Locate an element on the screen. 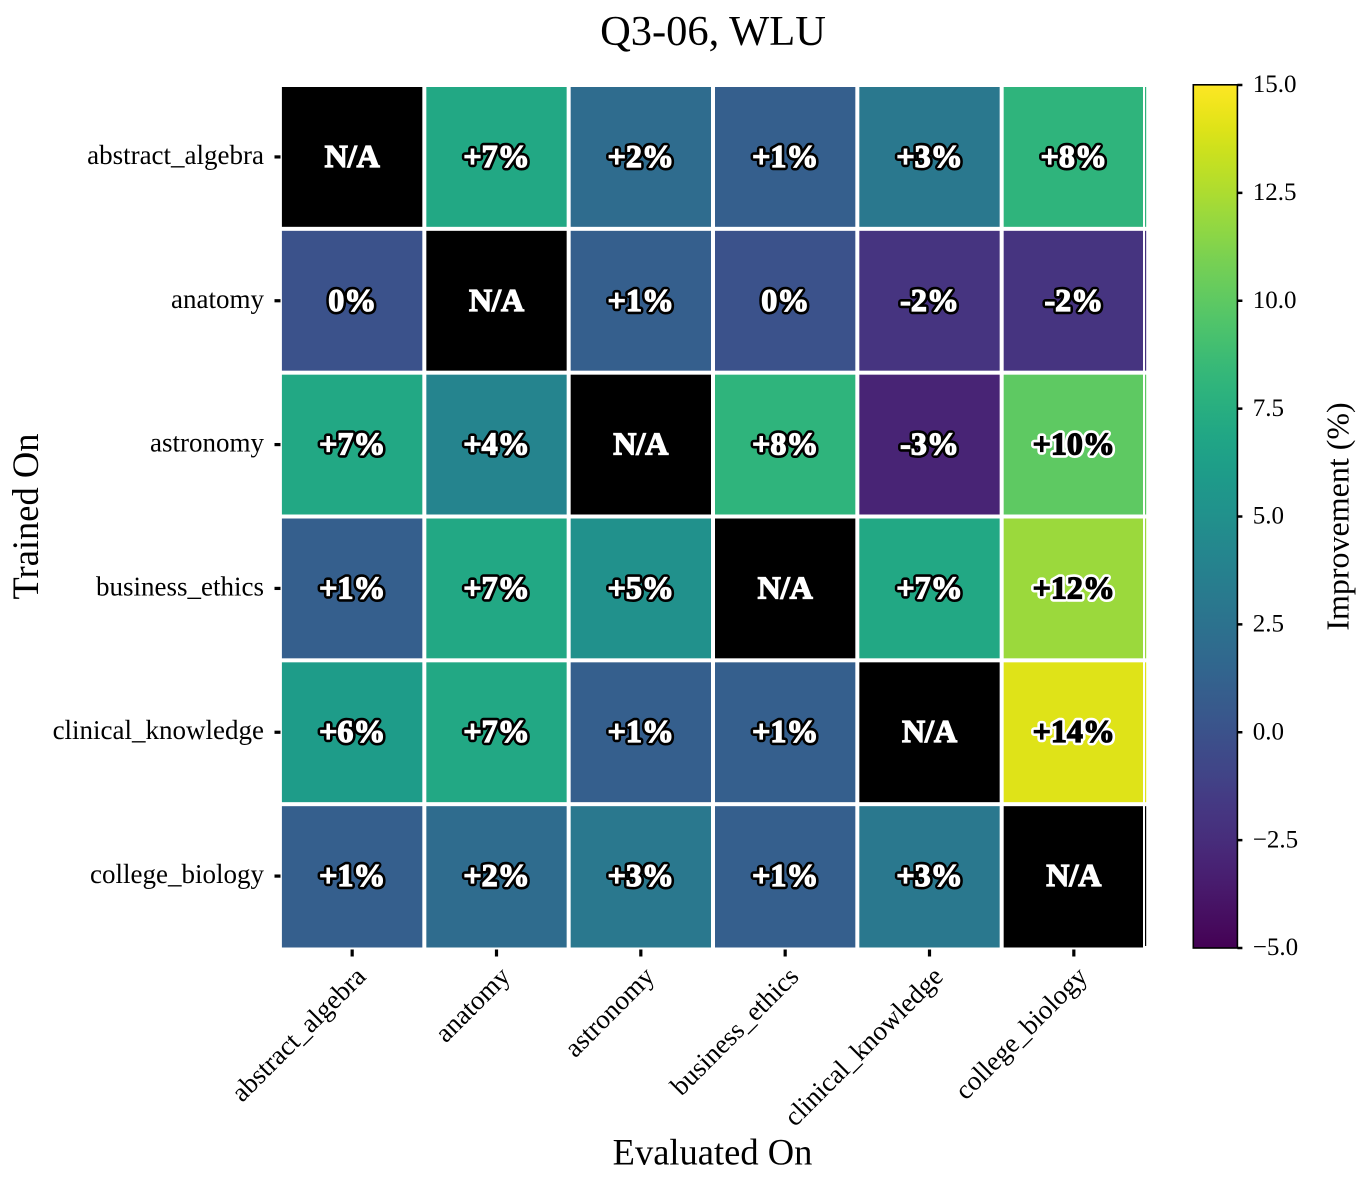  svg-text: college_biology is located at coordinates (177, 874).